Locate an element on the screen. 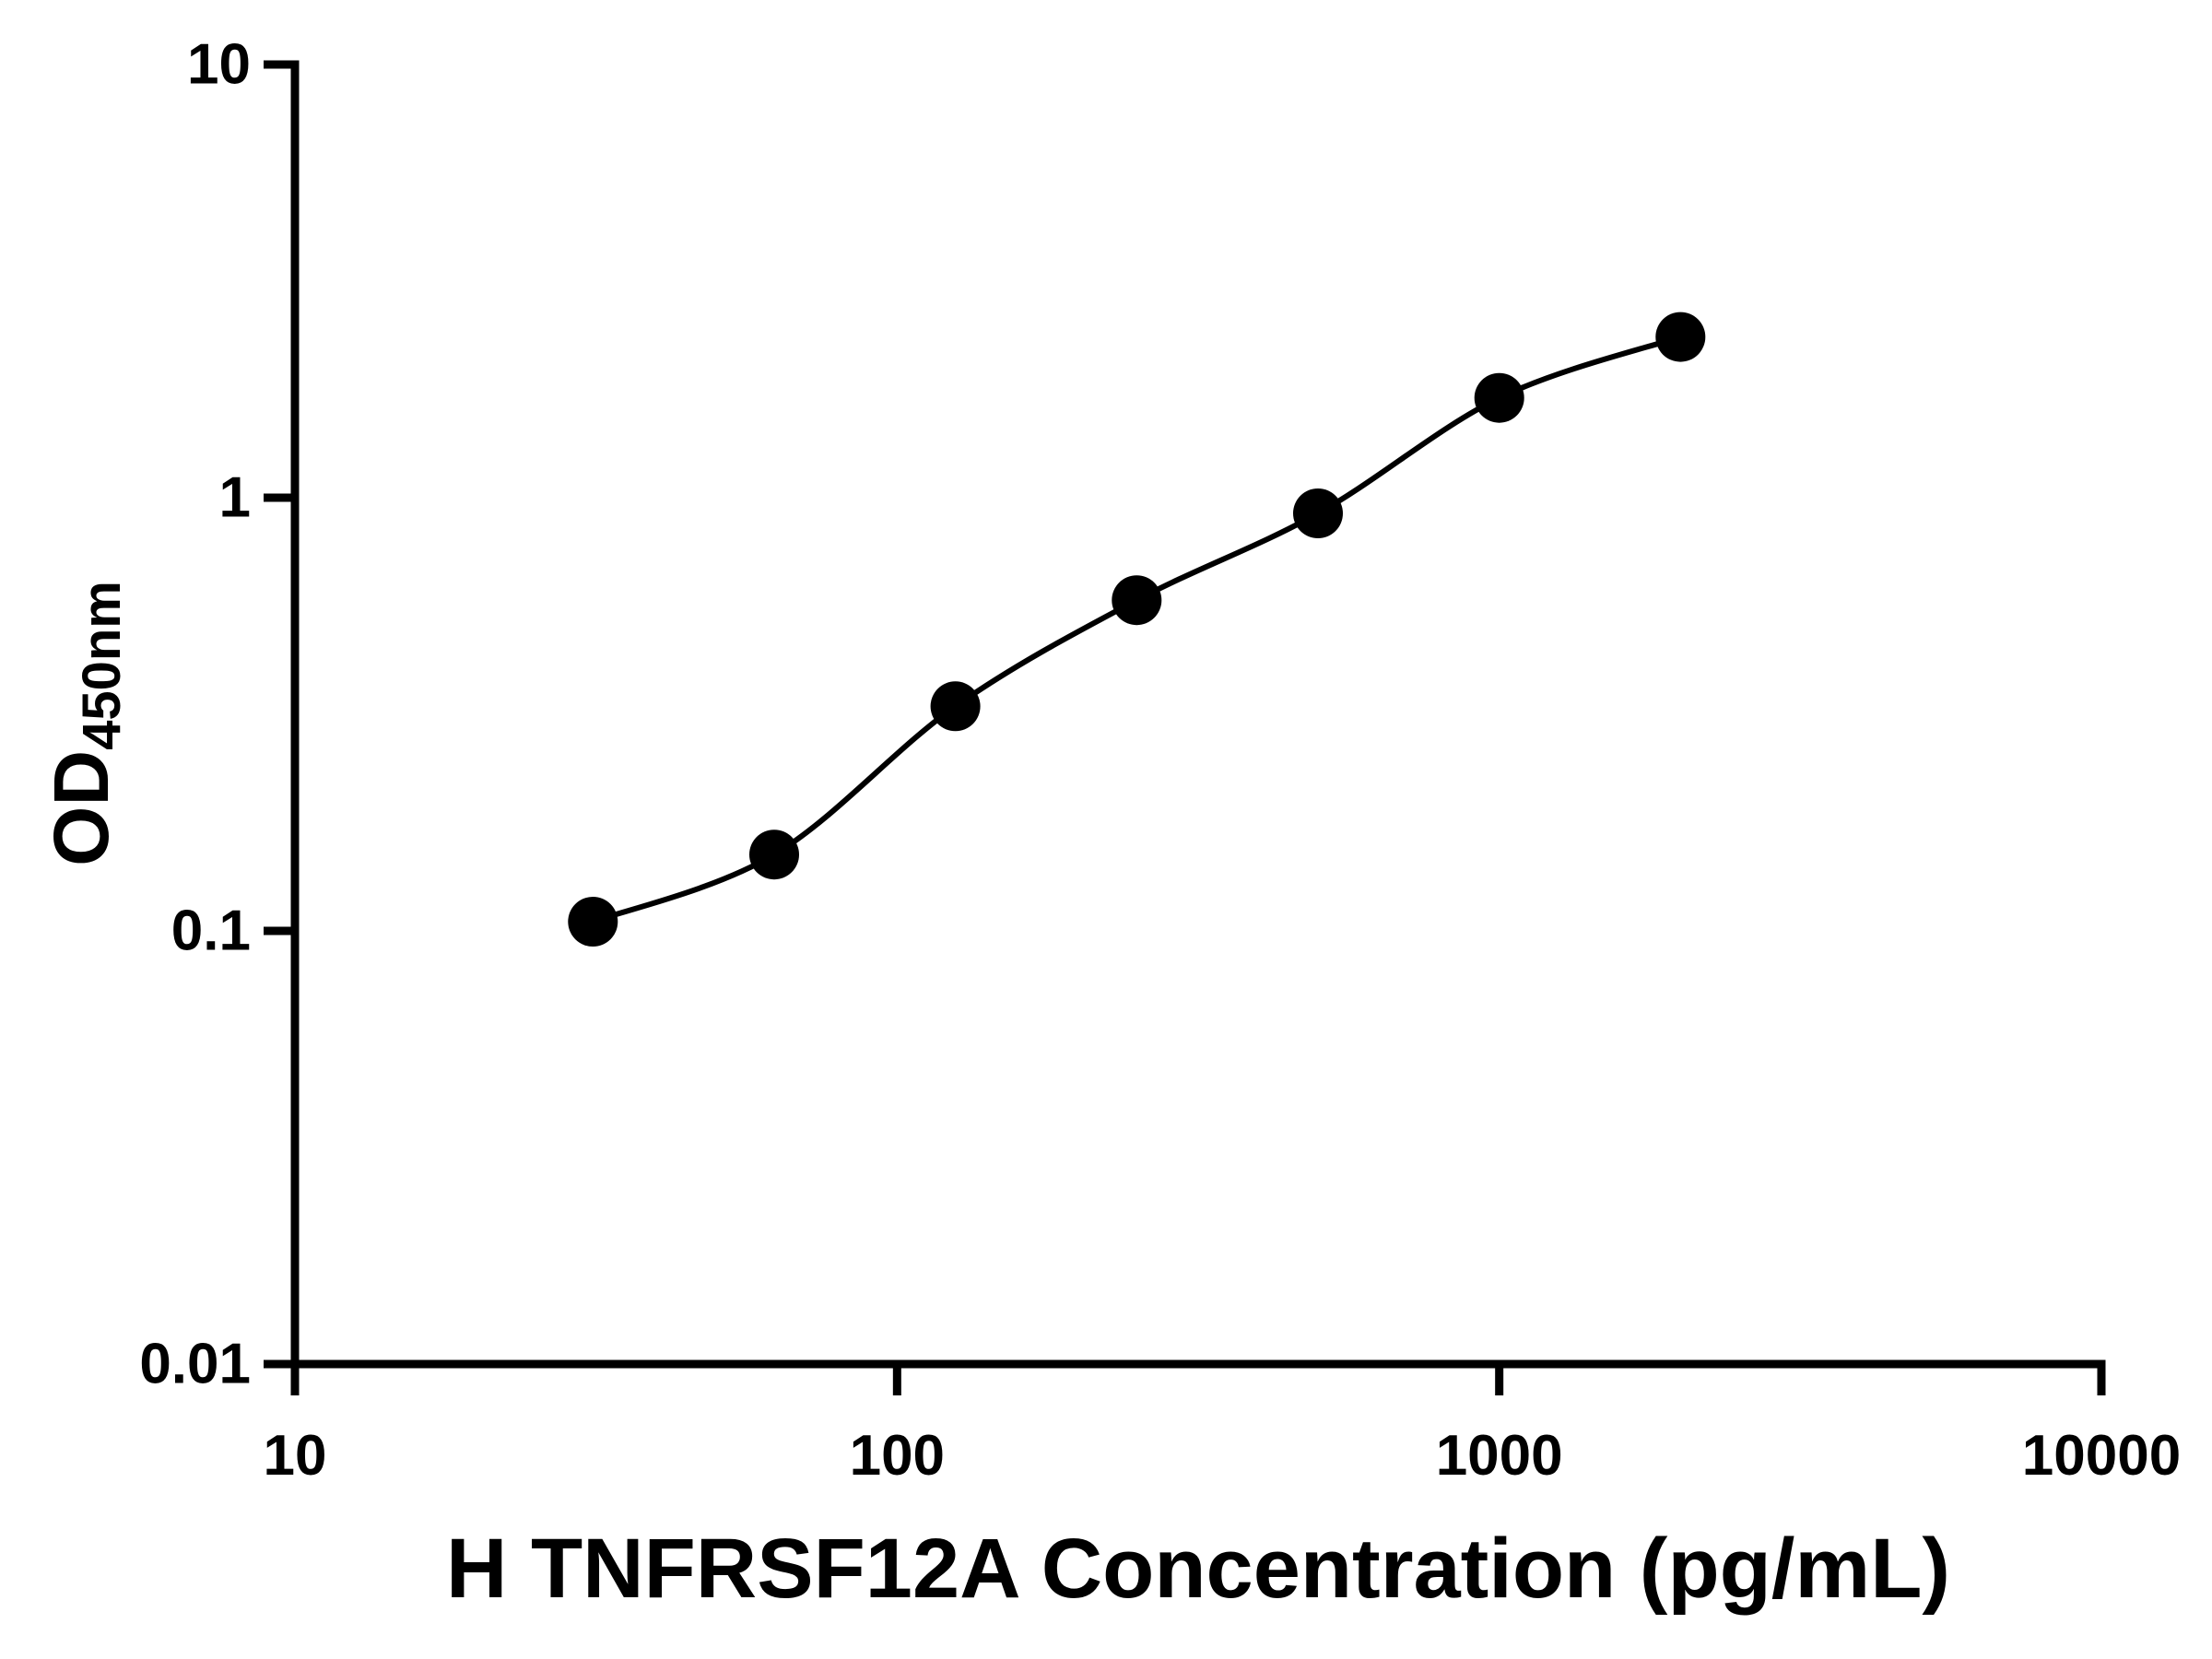 Image resolution: width=2212 pixels, height=1659 pixels. y-tick-label: 0.01 is located at coordinates (195, 1364).